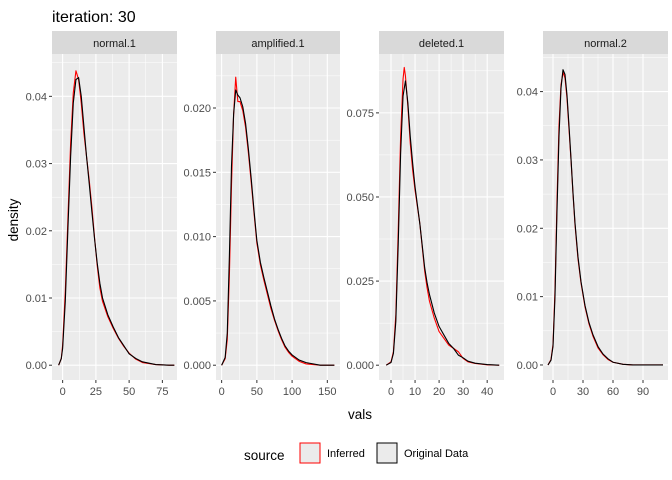 The width and height of the screenshot is (672, 480). I want to click on legend-label-original-data: Original Data, so click(436, 454).